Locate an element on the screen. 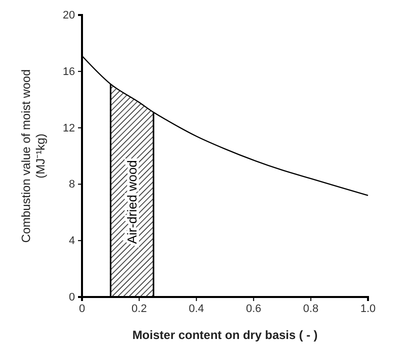 This screenshot has width=401, height=352. x-tick-label: 0 is located at coordinates (82, 308).